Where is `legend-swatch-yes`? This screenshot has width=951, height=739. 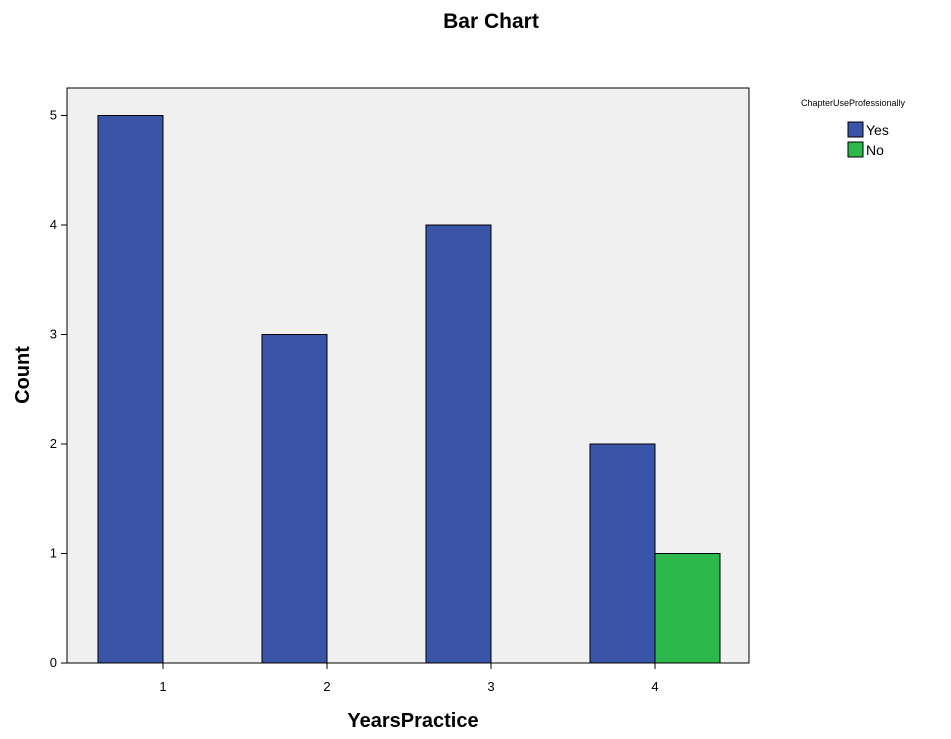
legend-swatch-yes is located at coordinates (855, 129).